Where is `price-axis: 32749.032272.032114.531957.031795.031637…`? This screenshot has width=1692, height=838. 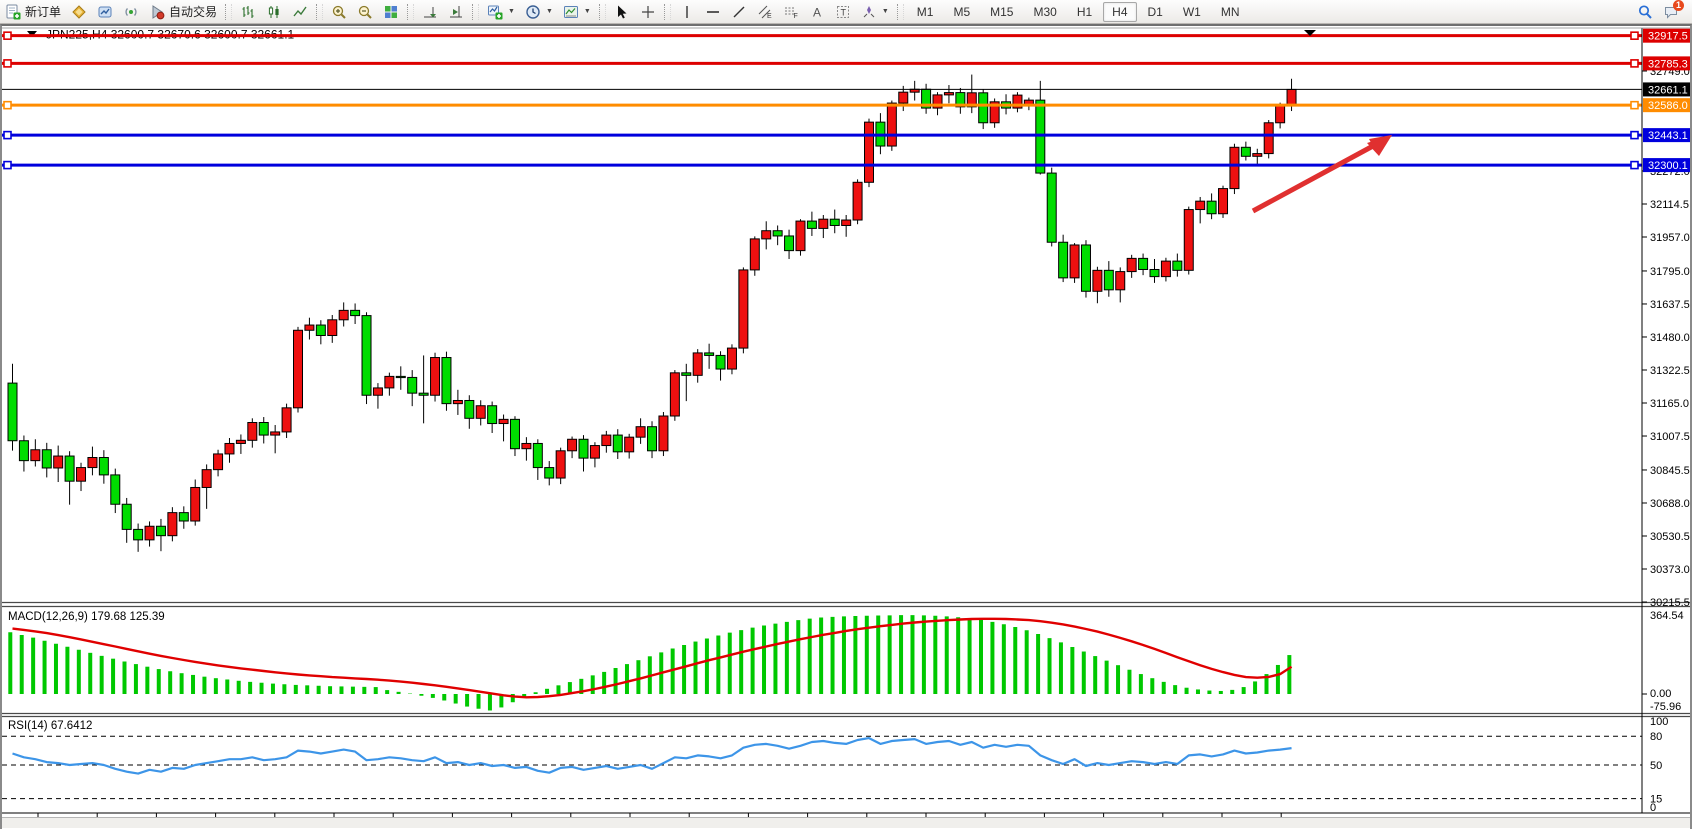
price-axis: 32749.032272.032114.531957.031795.031637… is located at coordinates (1666, 337).